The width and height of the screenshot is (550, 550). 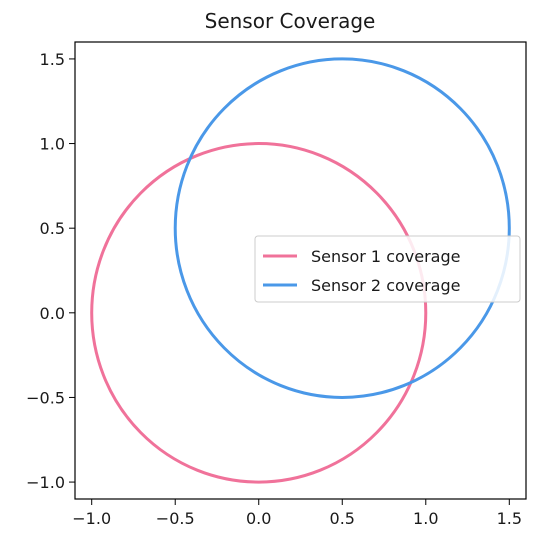 What do you see at coordinates (385, 285) in the screenshot?
I see `legend-label-sensor-2: Sensor 2 coverage` at bounding box center [385, 285].